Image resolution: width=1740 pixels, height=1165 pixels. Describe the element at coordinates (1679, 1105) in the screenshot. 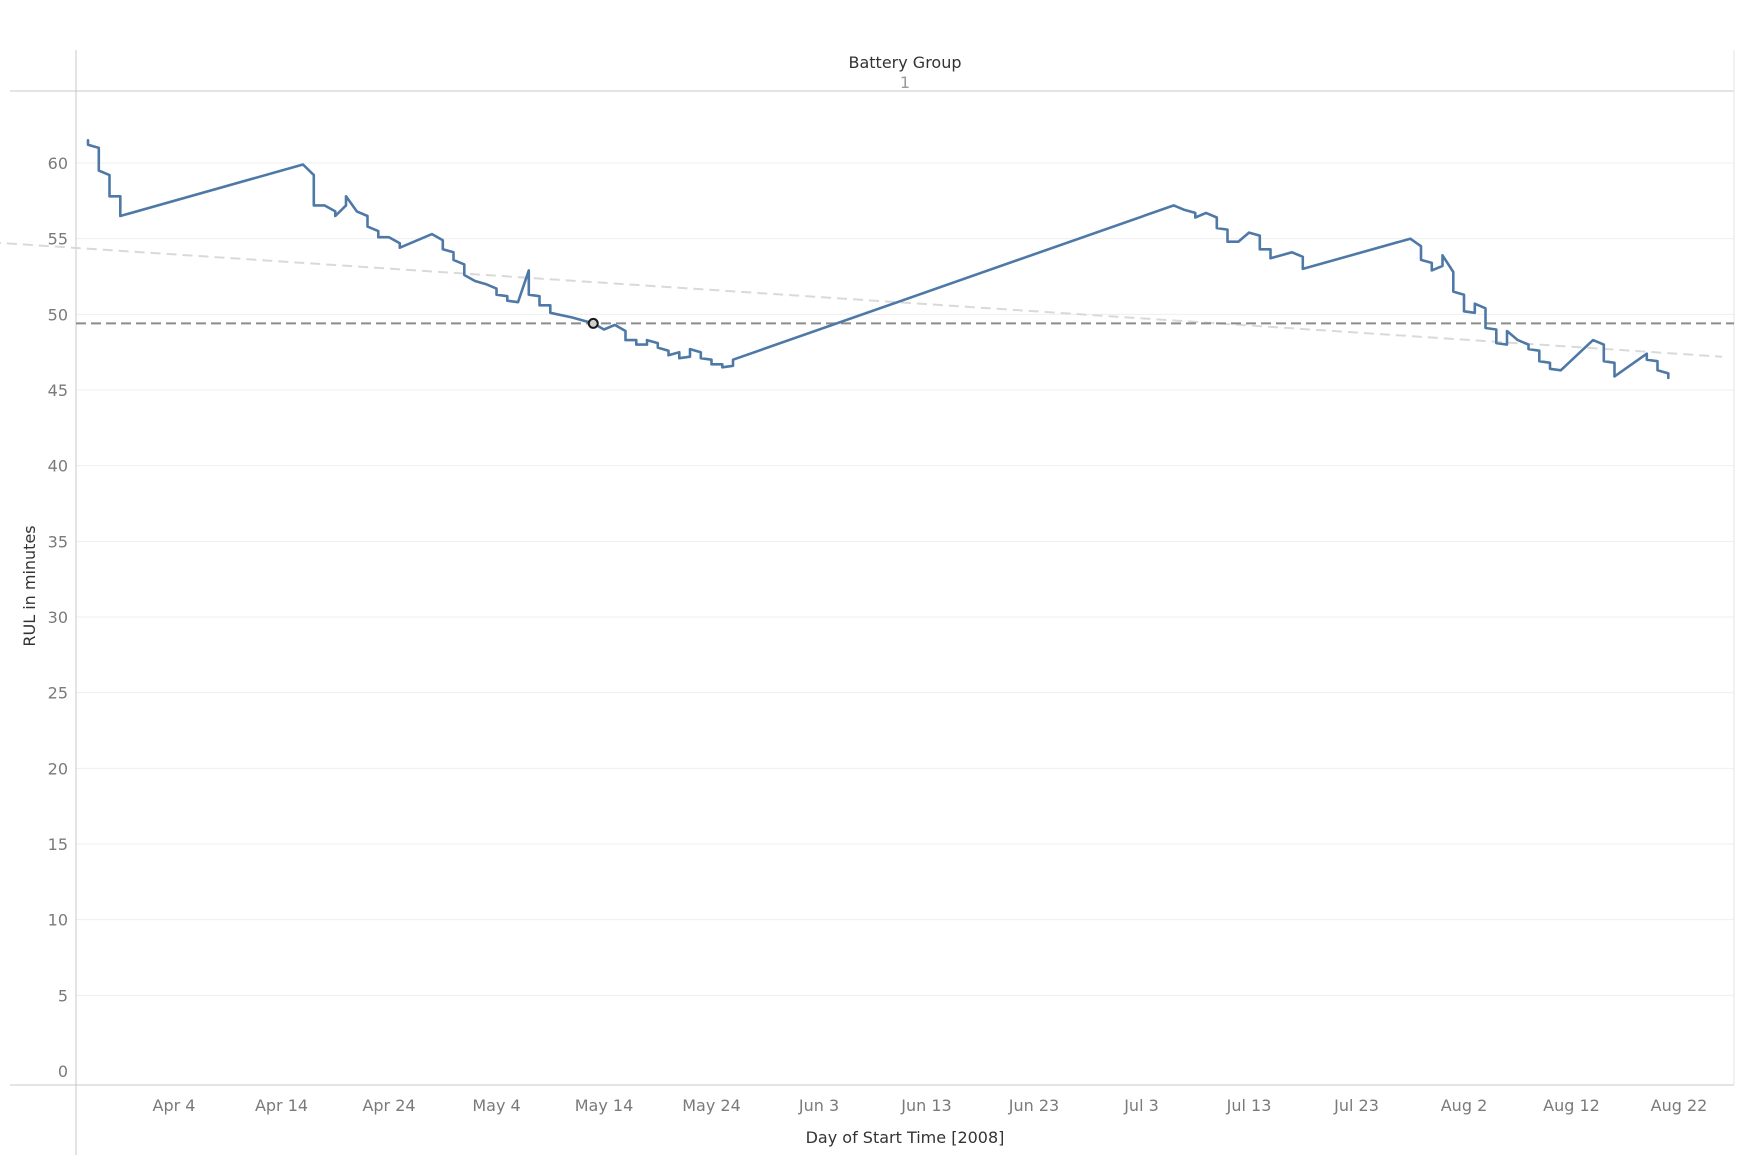

I see `x-tick-label: Aug 22` at that location.